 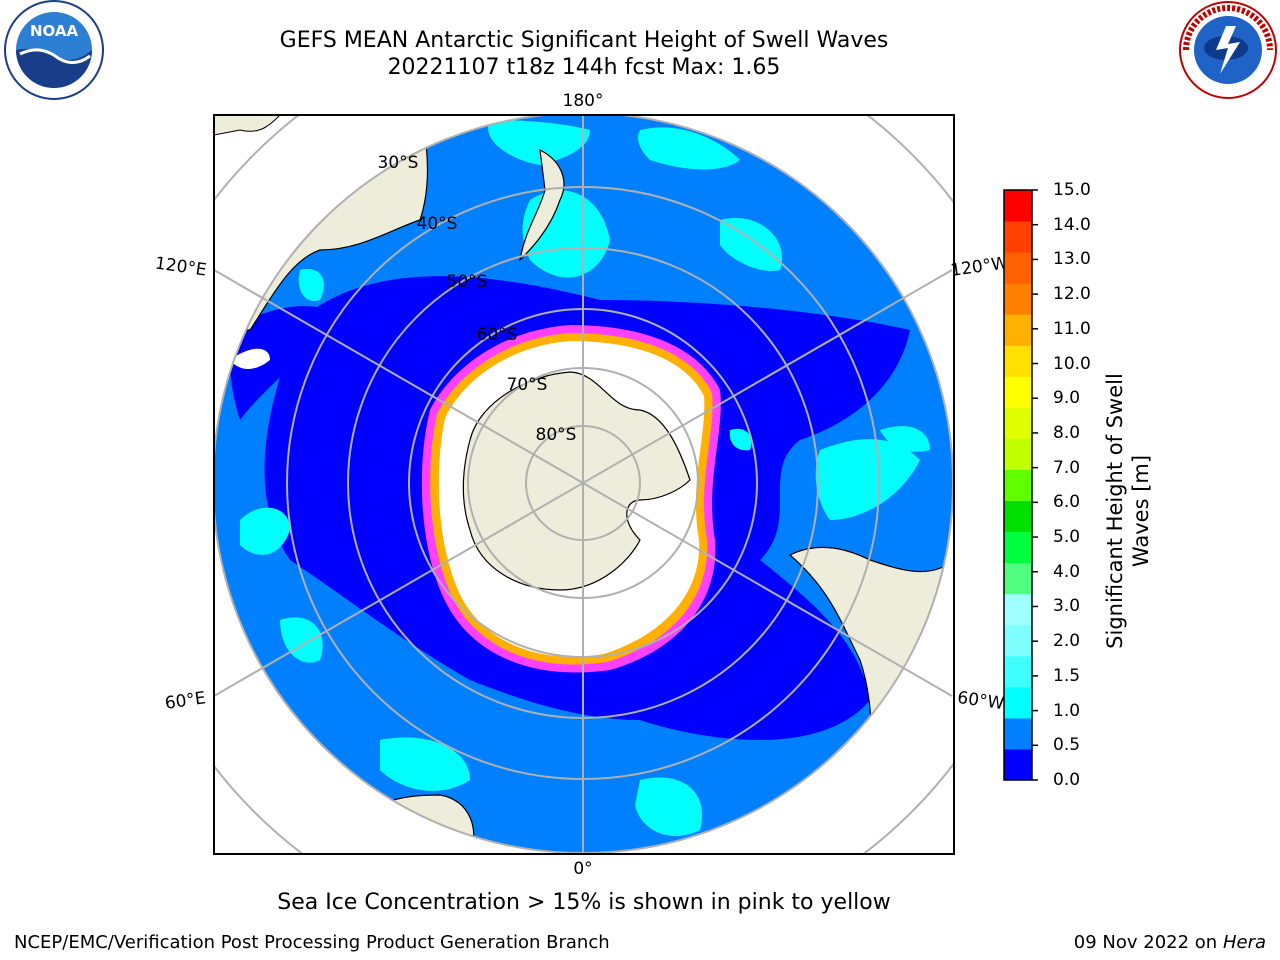 I want to click on colorbar-tick-label: 6.0, so click(x=1067, y=502).